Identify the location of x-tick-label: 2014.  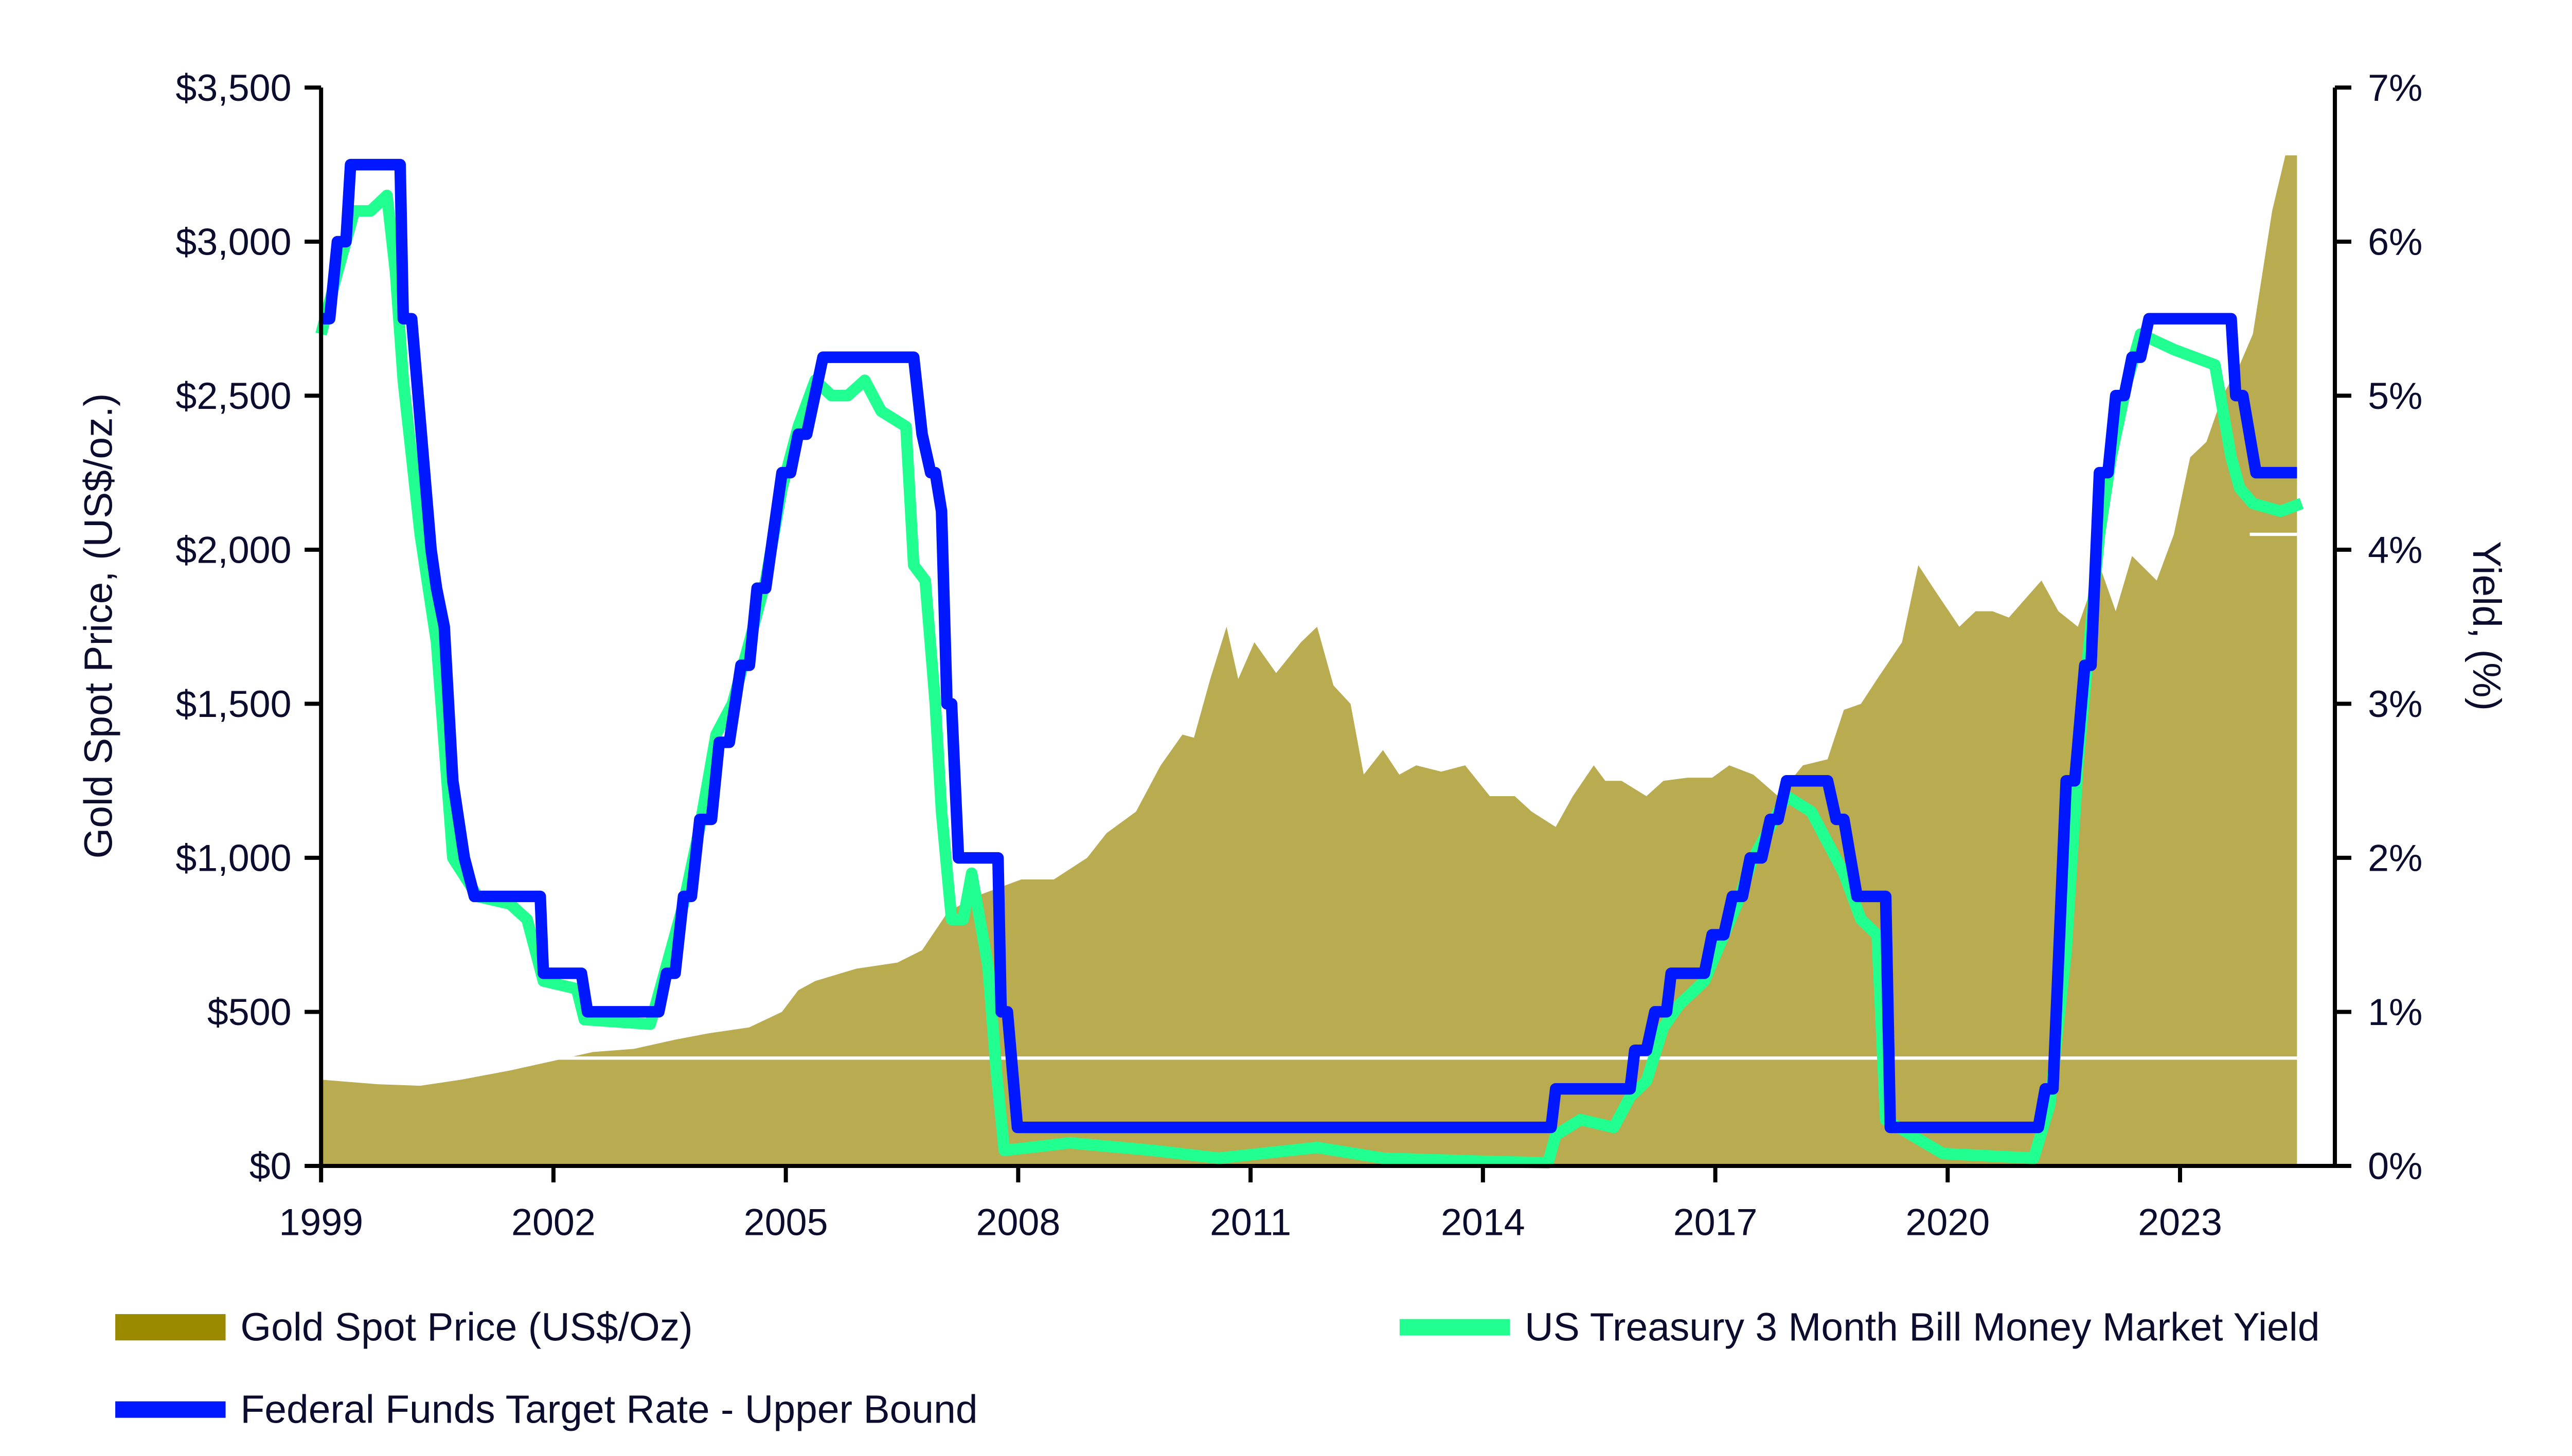
(1483, 1221).